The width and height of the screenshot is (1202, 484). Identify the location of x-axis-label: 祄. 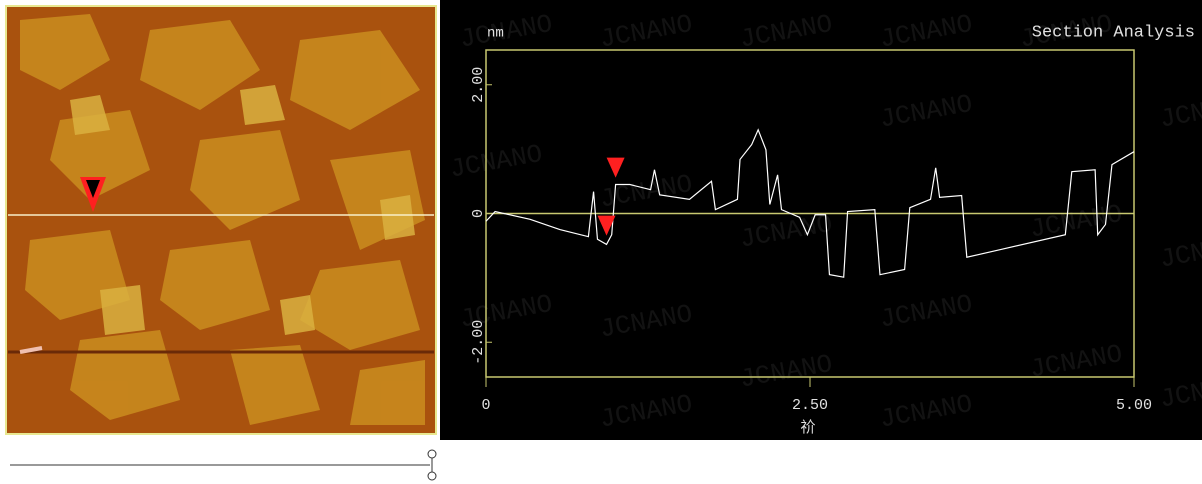
(807, 427).